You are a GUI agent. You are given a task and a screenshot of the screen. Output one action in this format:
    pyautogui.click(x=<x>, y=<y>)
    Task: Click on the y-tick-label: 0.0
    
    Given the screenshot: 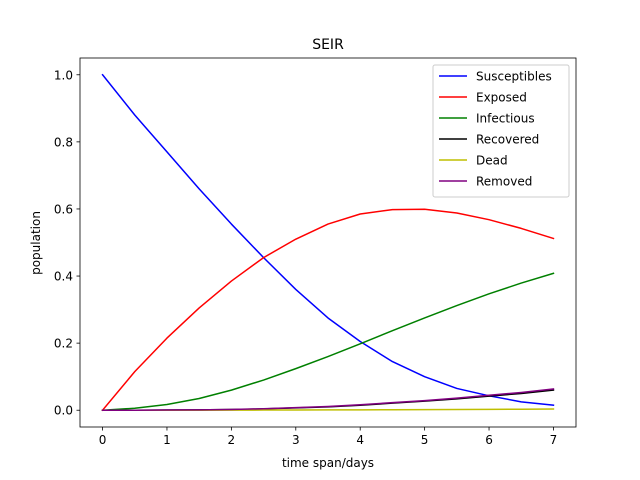 What is the action you would take?
    pyautogui.click(x=63, y=411)
    